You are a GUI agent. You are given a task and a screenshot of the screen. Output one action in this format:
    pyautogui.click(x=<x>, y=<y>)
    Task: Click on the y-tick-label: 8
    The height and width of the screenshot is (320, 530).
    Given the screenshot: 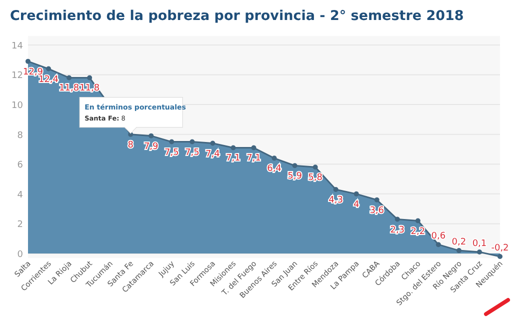 What is the action you would take?
    pyautogui.click(x=20, y=135)
    